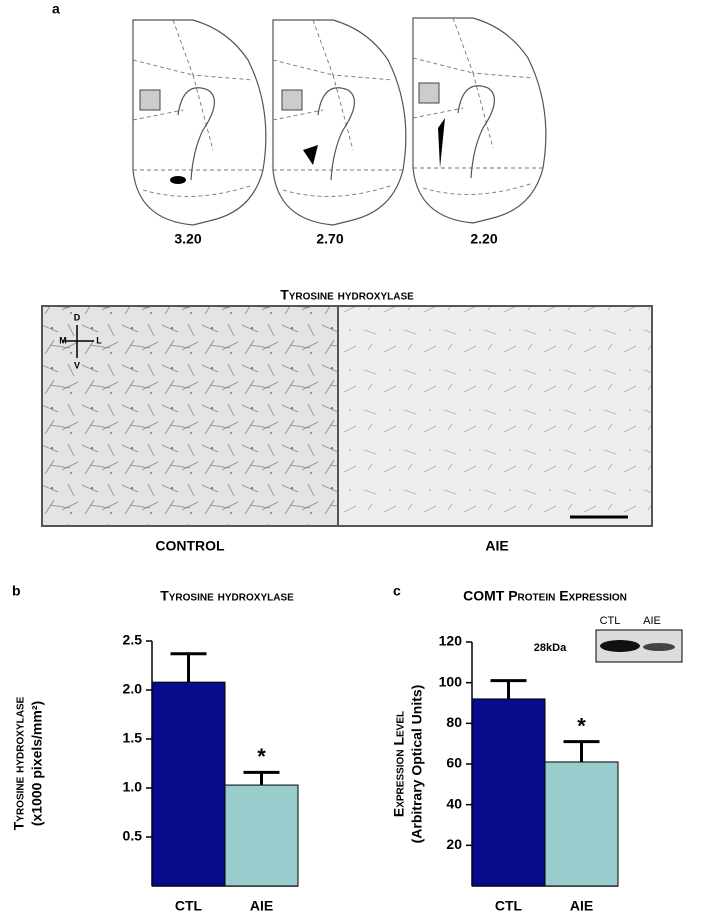 The width and height of the screenshot is (711, 920). Describe the element at coordinates (451, 681) in the screenshot. I see `y-tick-label: 100` at that location.